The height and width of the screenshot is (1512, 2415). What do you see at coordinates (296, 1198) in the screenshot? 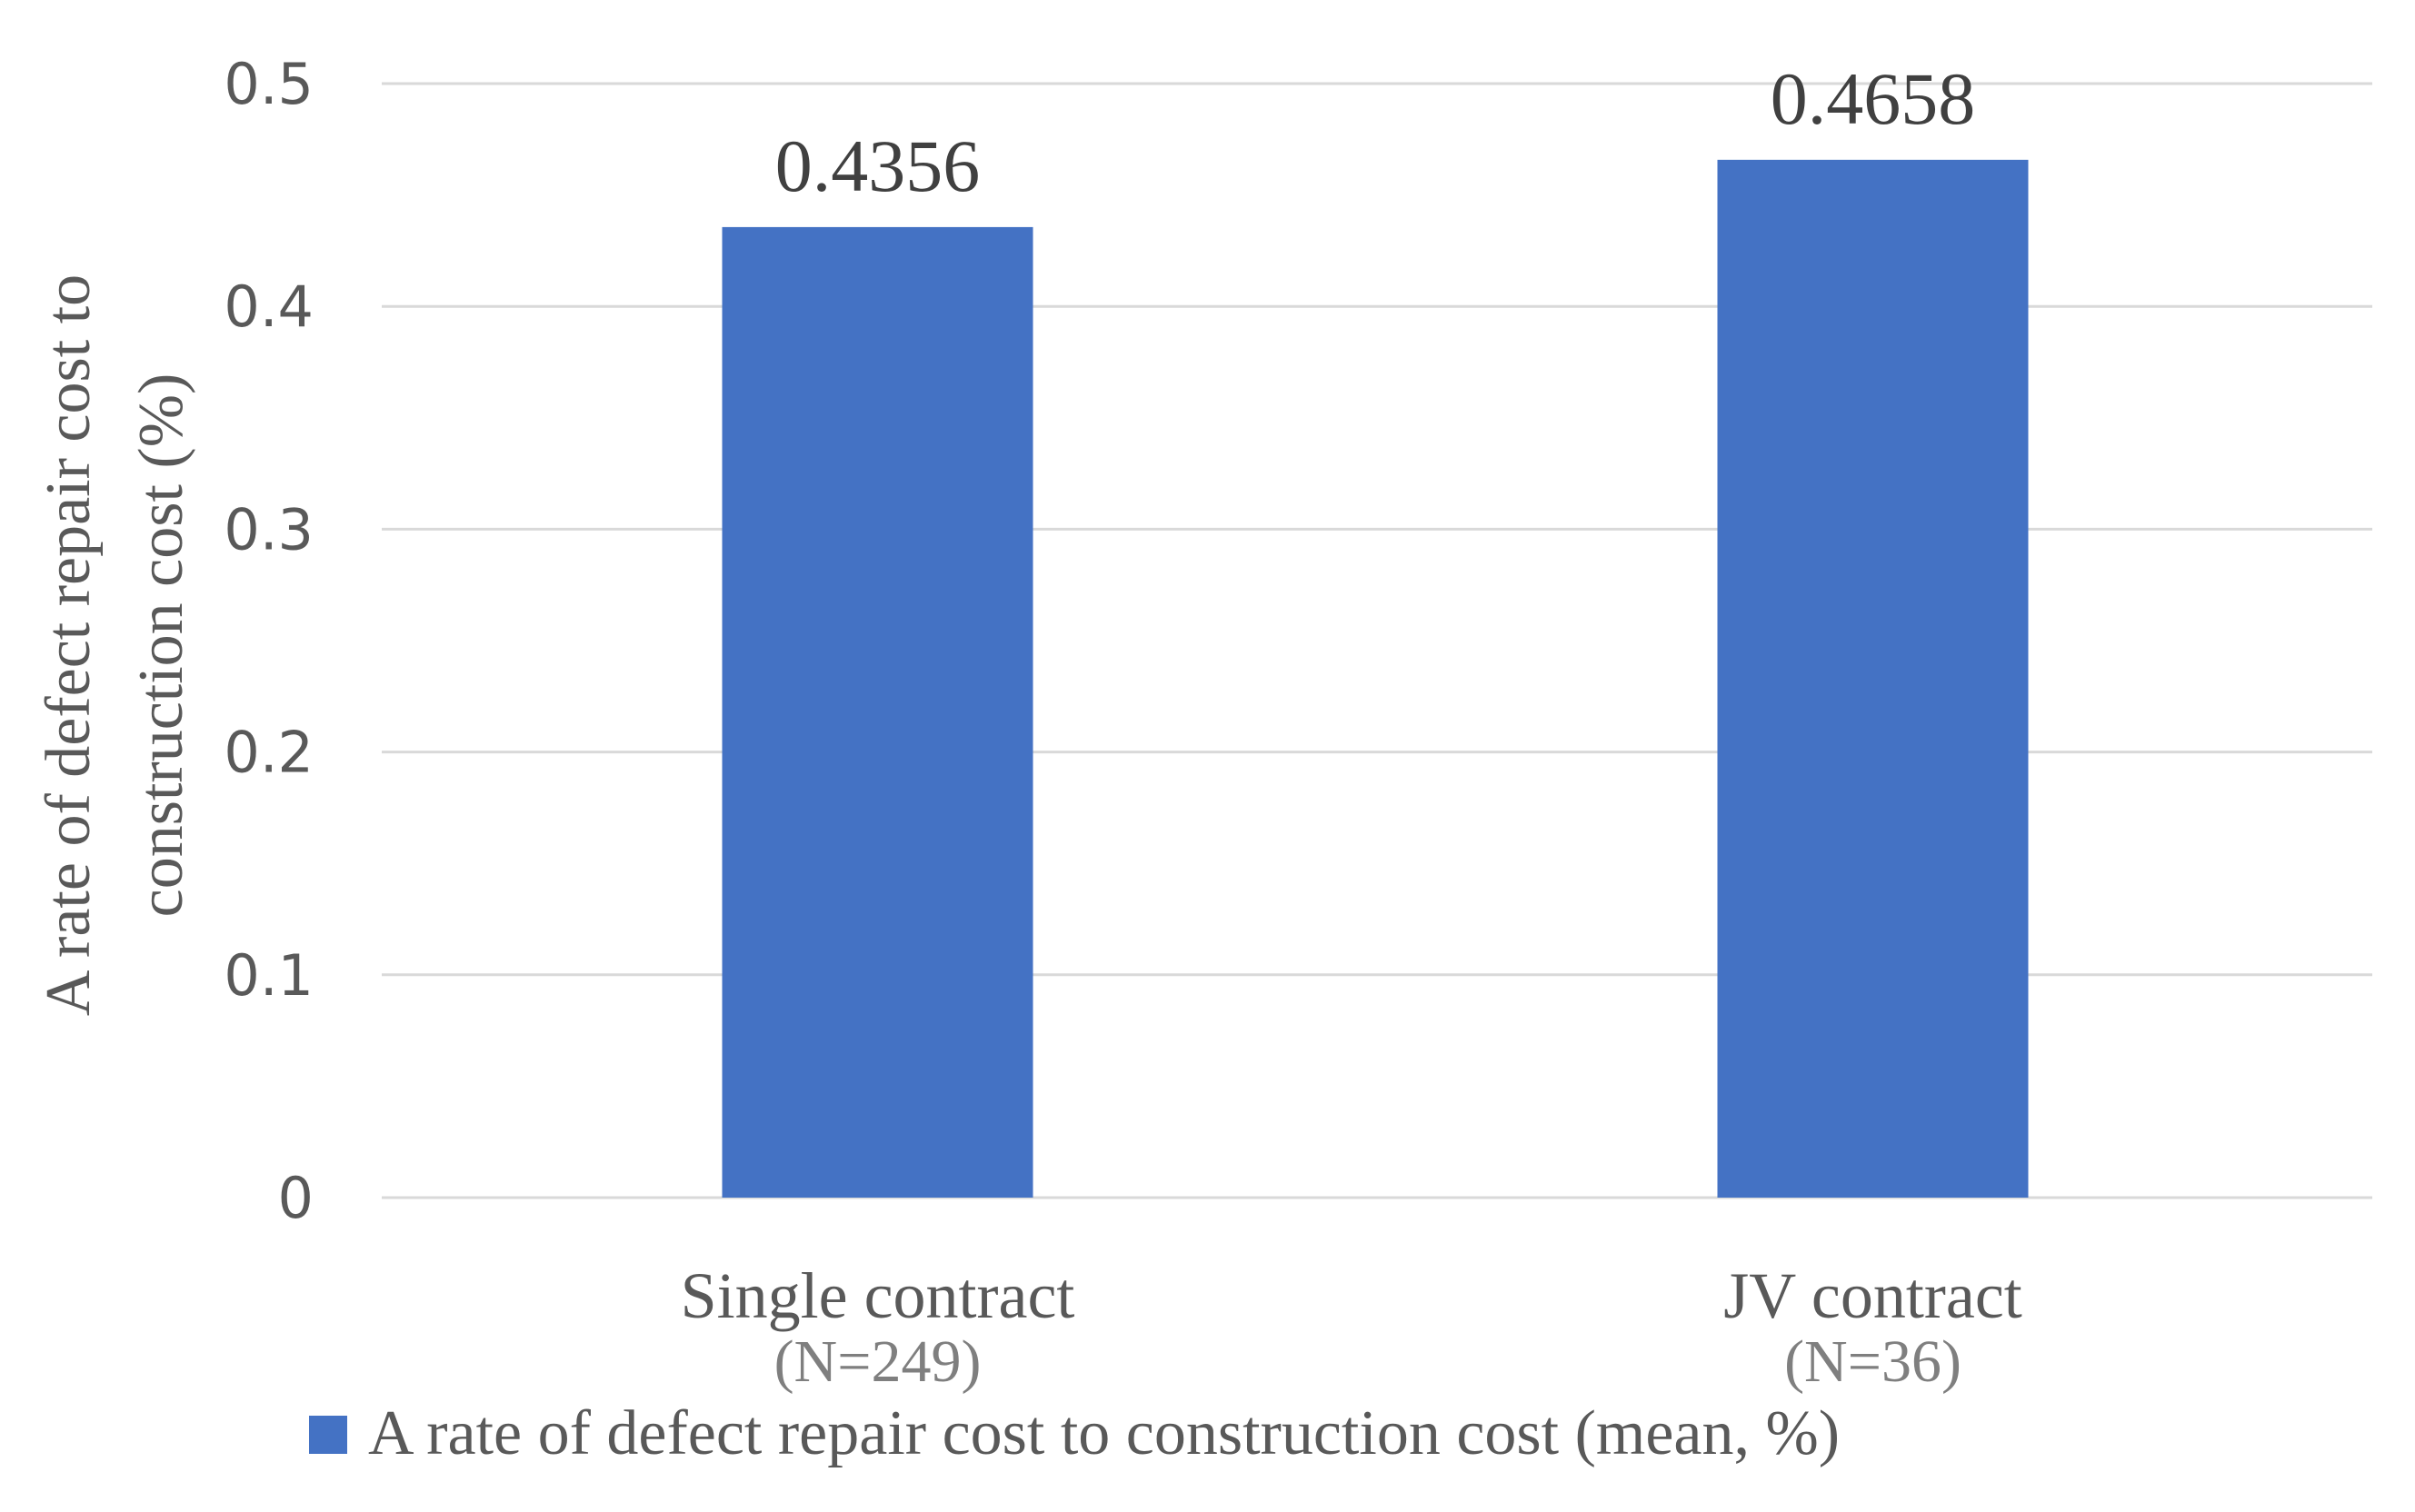
I see `y-tick-label: 0` at bounding box center [296, 1198].